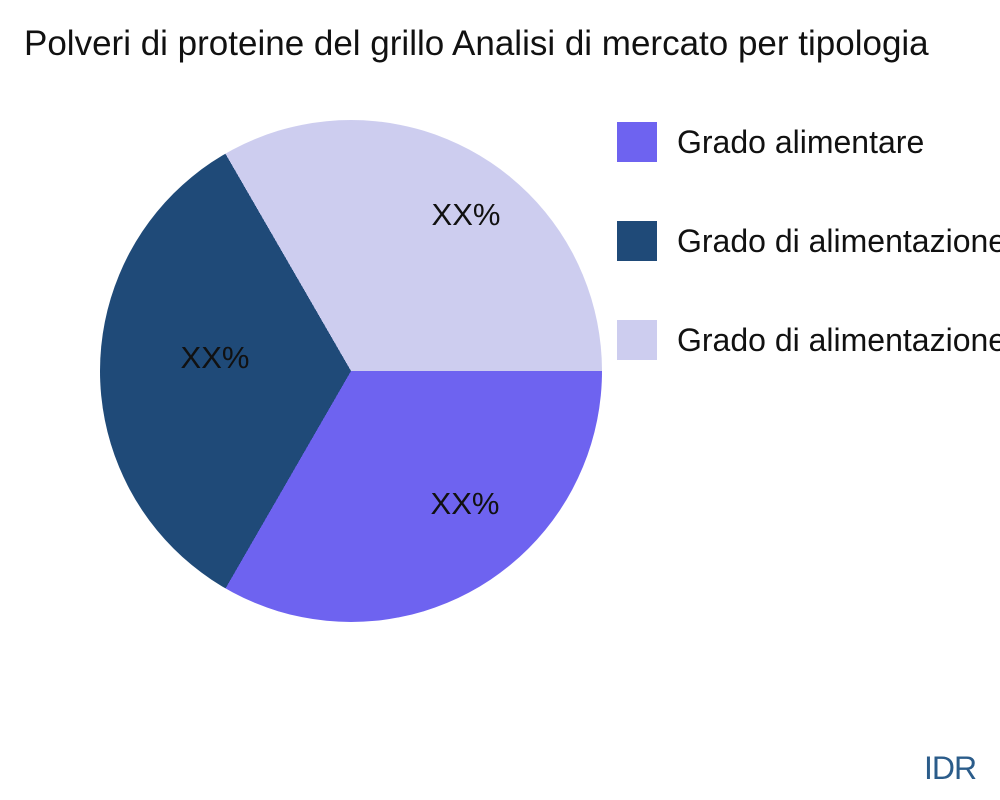 This screenshot has height=800, width=1000. What do you see at coordinates (465, 503) in the screenshot?
I see `pie-slice-label-food-grade: XX%` at bounding box center [465, 503].